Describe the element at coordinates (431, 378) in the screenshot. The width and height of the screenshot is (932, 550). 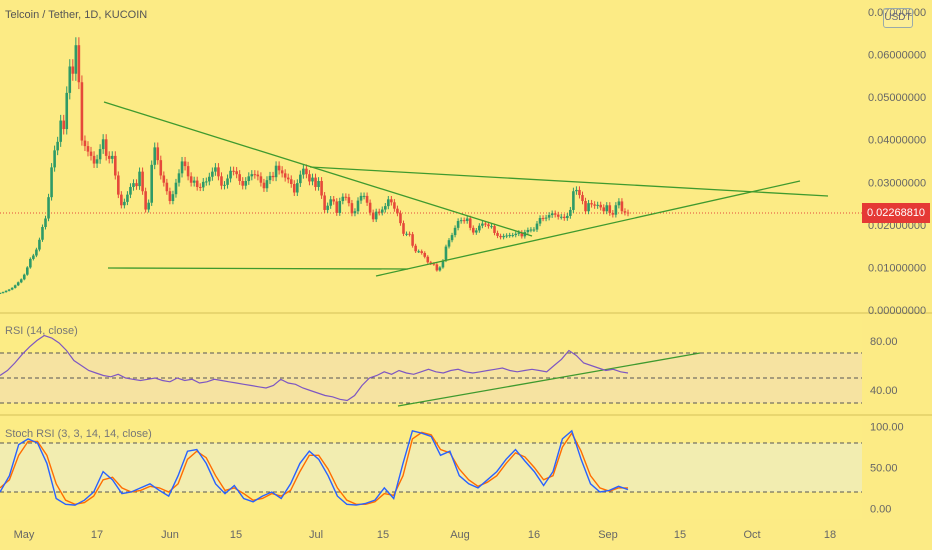
I see `rsi-band-lines` at that location.